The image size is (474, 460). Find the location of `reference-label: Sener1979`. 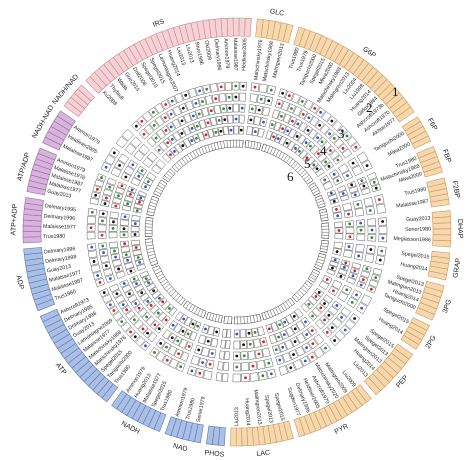

reference-label: Sener1979 is located at coordinates (201, 409).